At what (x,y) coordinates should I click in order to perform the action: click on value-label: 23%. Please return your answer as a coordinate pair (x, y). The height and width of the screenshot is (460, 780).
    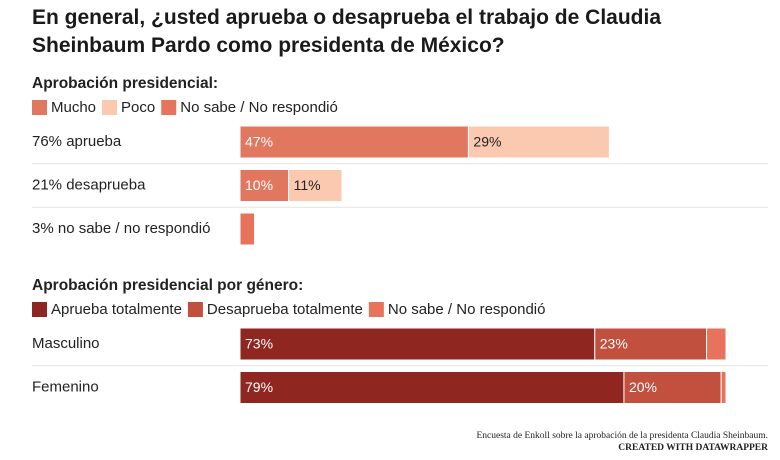
    Looking at the image, I should click on (614, 344).